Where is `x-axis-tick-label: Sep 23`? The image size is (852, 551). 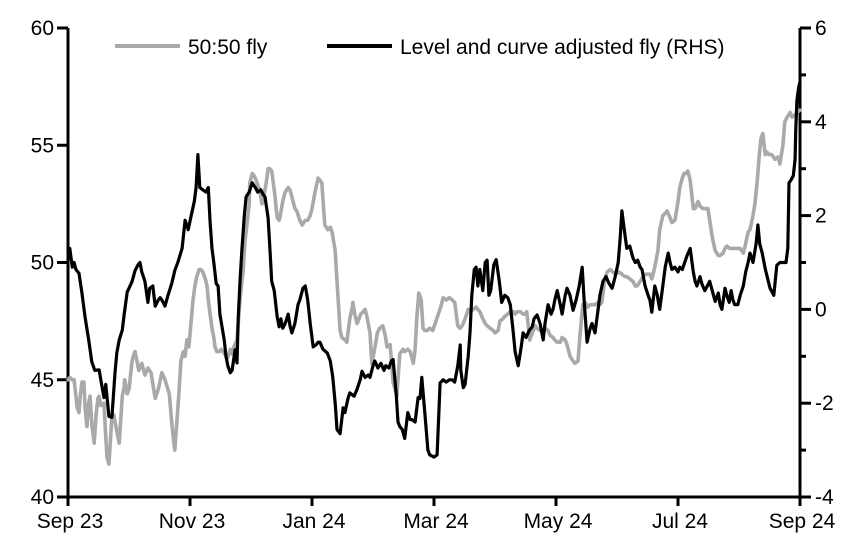
x-axis-tick-label: Sep 23 is located at coordinates (70, 521).